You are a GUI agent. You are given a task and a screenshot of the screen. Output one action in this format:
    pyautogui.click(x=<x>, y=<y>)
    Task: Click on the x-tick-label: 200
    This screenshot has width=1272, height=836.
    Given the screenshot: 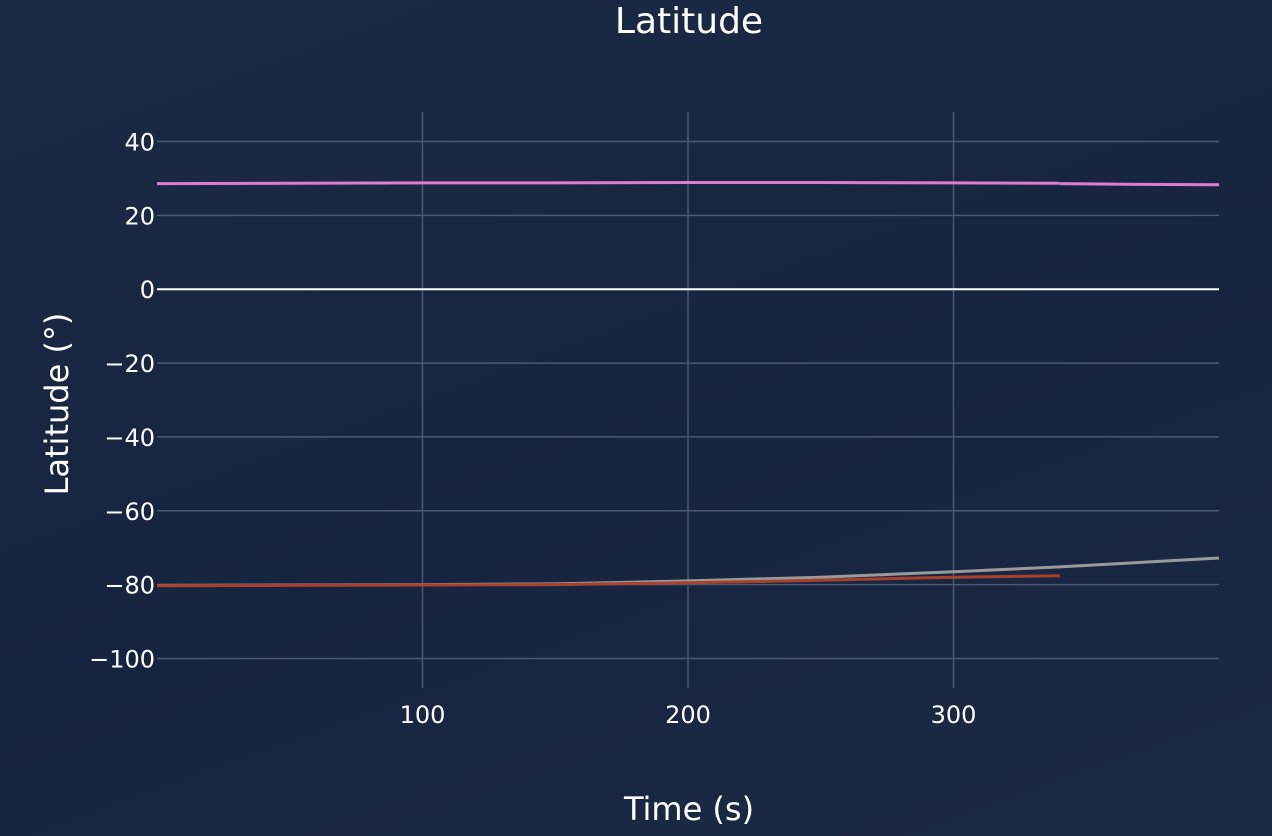 What is the action you would take?
    pyautogui.click(x=688, y=715)
    